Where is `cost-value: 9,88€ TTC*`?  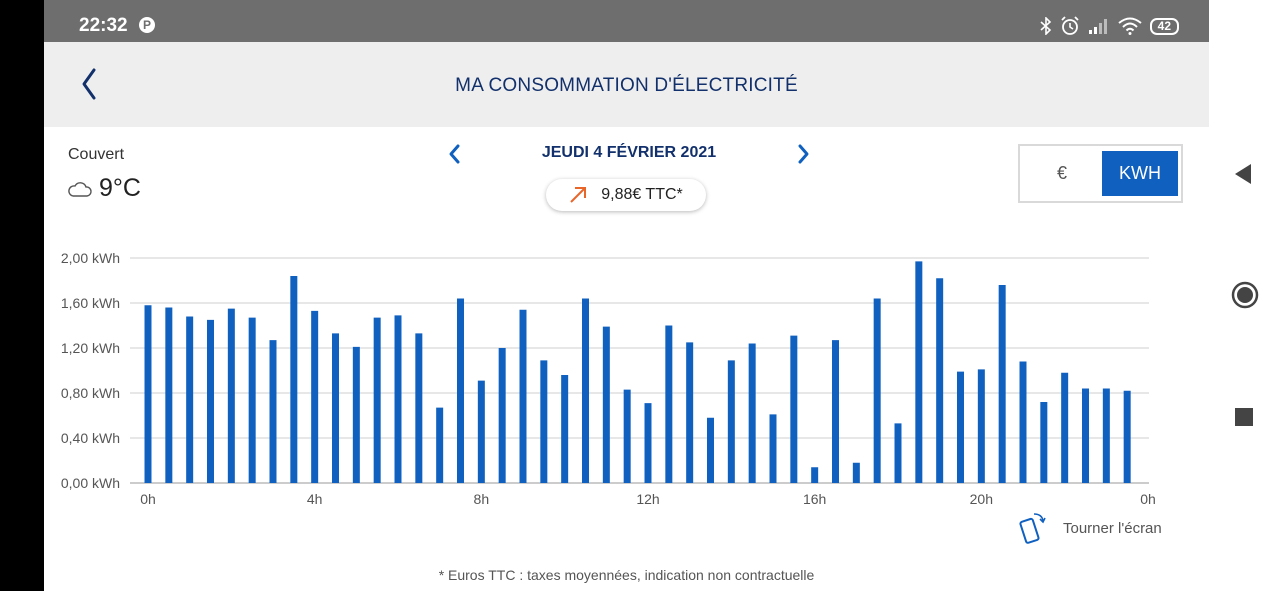 cost-value: 9,88€ TTC* is located at coordinates (642, 194).